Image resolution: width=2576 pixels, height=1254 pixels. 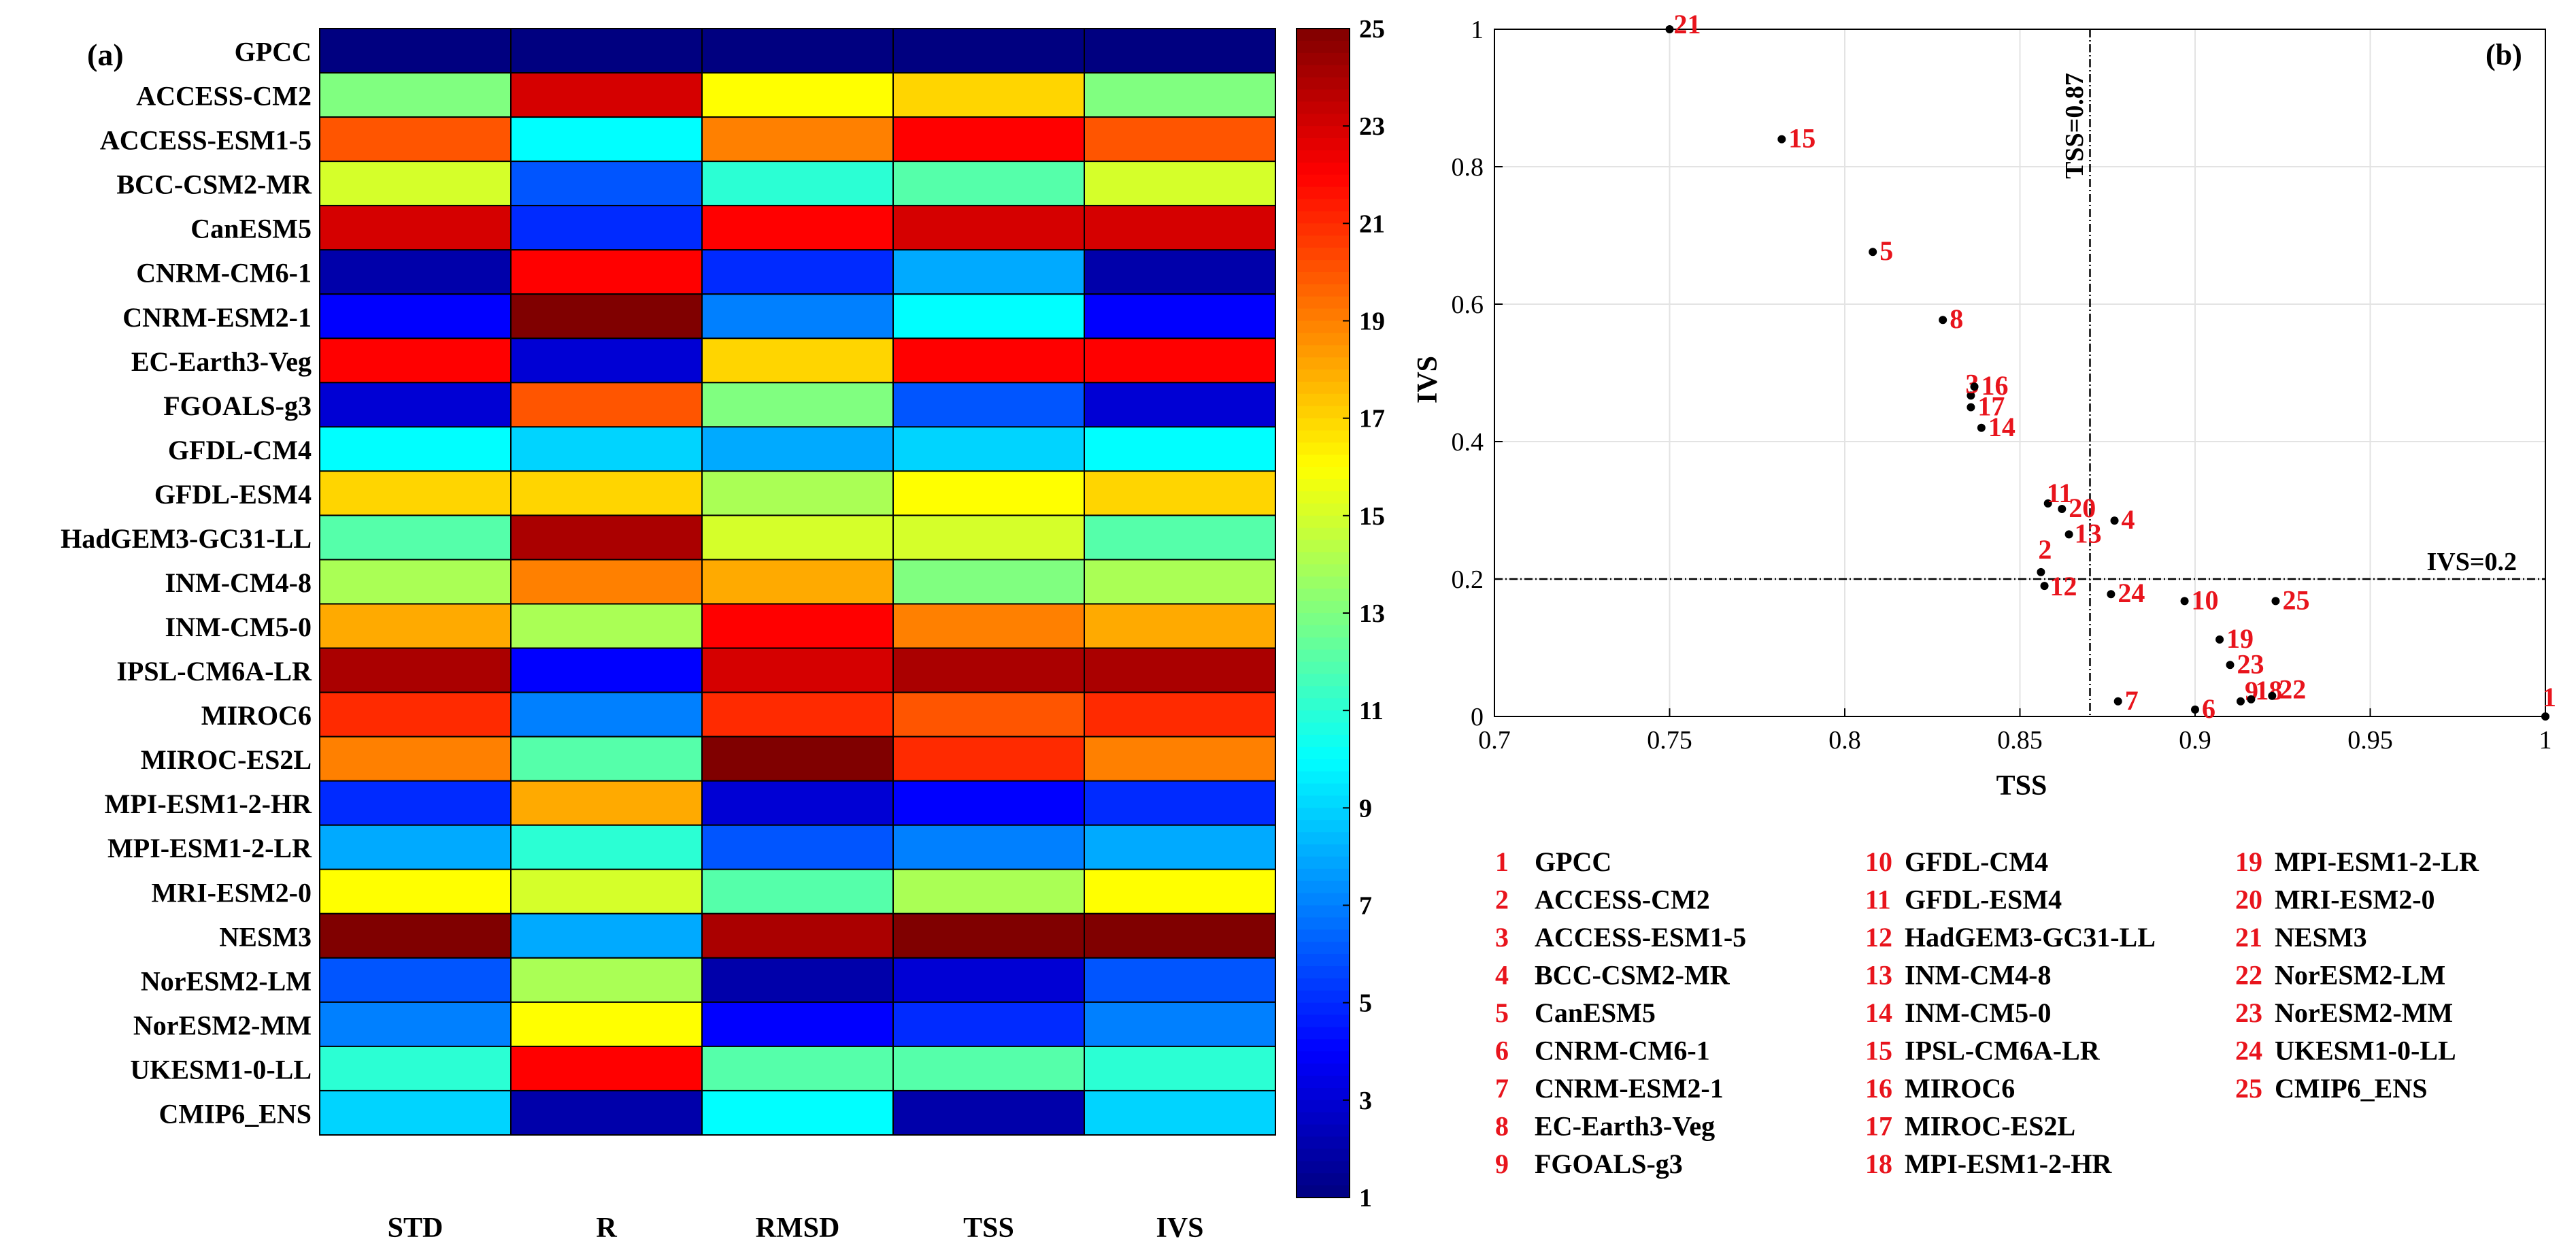 What do you see at coordinates (1502, 1012) in the screenshot?
I see `legend-number: 5` at bounding box center [1502, 1012].